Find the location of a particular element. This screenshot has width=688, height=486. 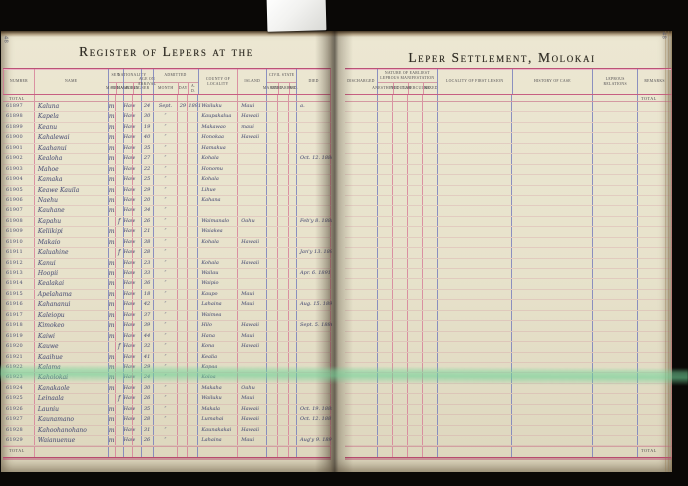

register-row: 61919 Kaiwi m Haw 44 ″ Hana Maui is located at coordinates (167, 337).